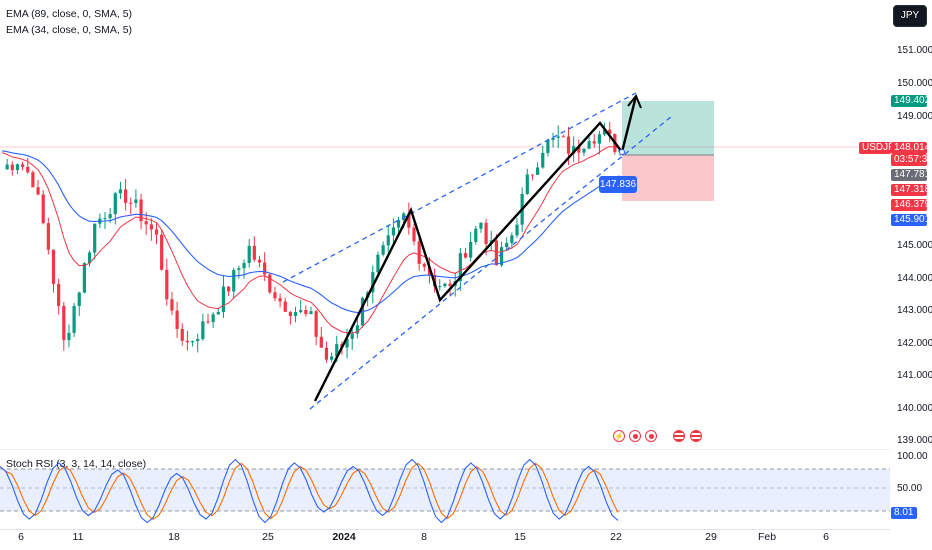 This screenshot has width=932, height=550. What do you see at coordinates (914, 245) in the screenshot?
I see `price-tick: 145.000` at bounding box center [914, 245].